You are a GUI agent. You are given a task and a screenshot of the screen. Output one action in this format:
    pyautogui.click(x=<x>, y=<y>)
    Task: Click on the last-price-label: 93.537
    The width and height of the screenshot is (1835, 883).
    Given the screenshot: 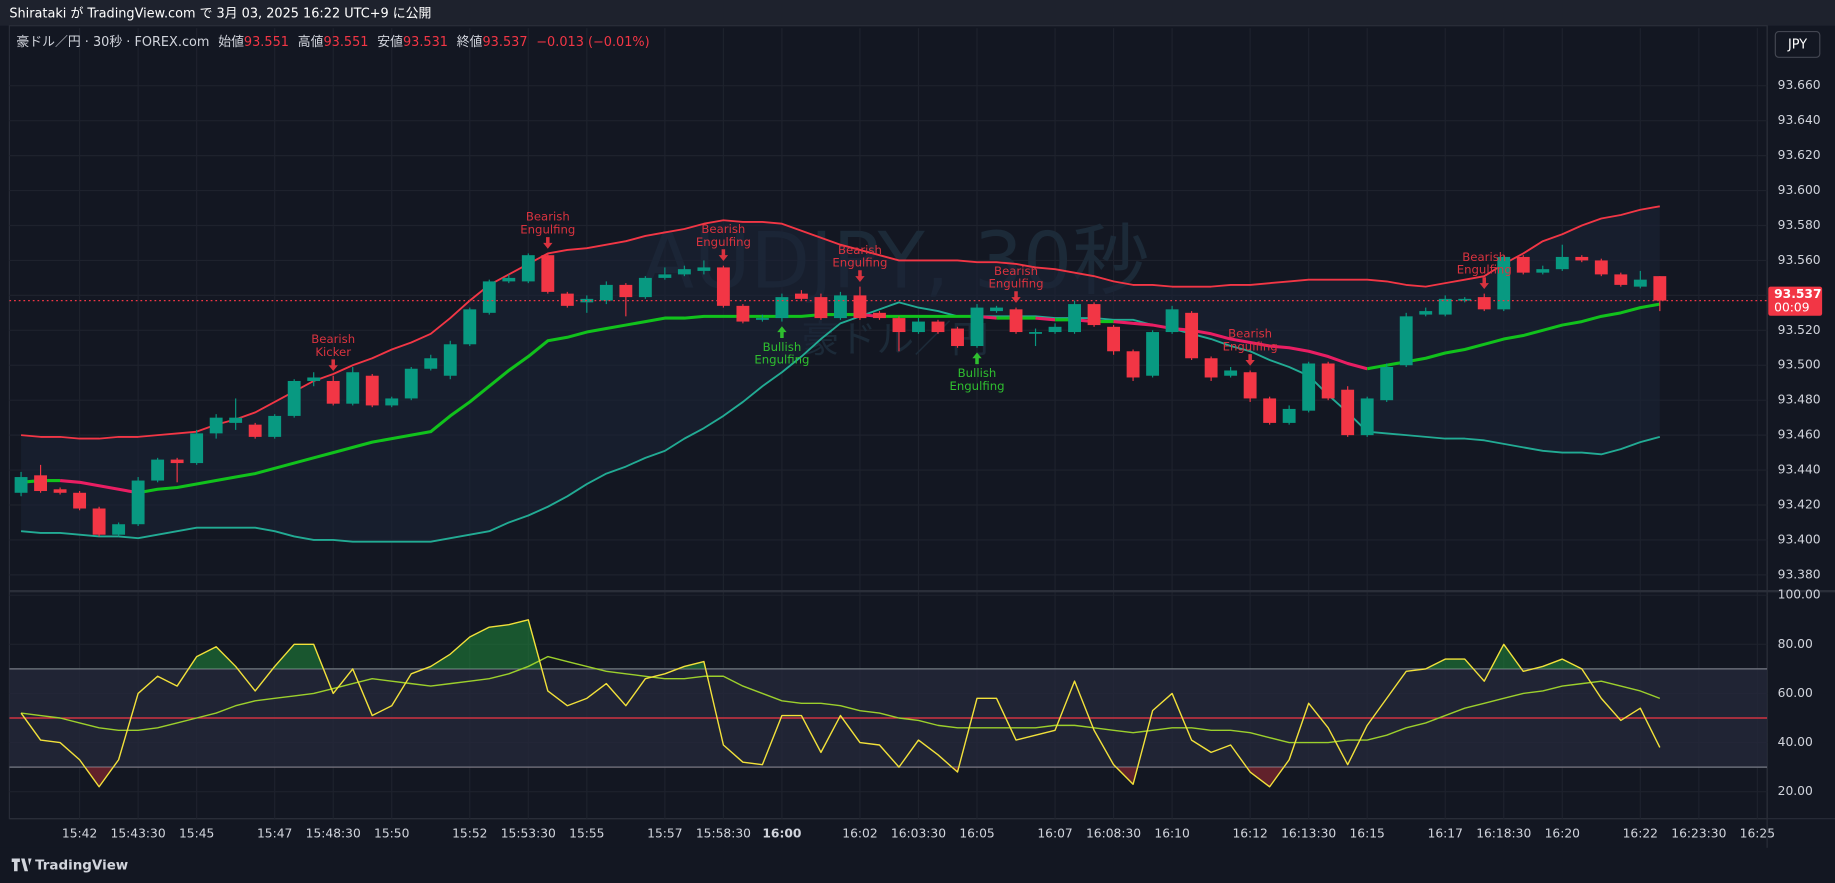 What is the action you would take?
    pyautogui.click(x=1797, y=294)
    